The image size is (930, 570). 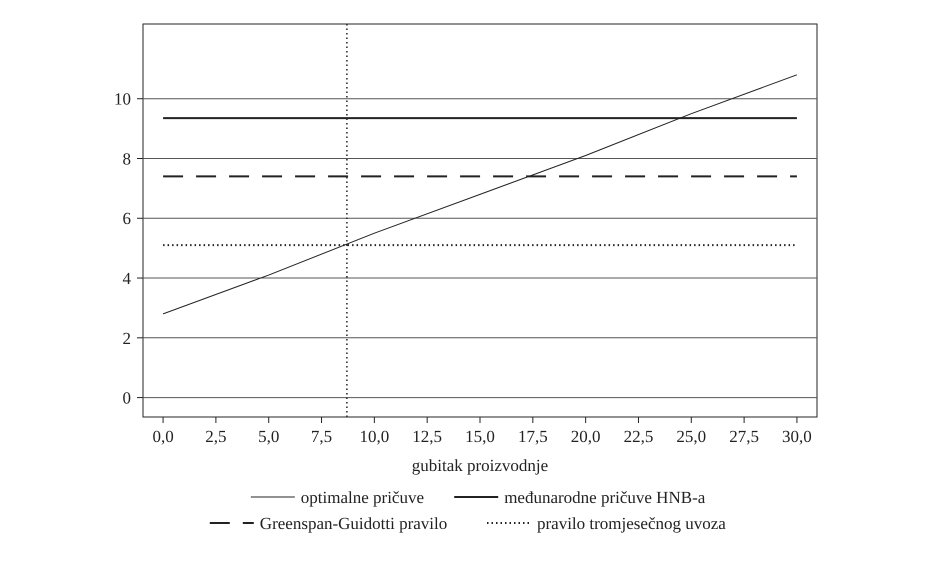 I want to click on x-tick-label: 5,0, so click(x=269, y=436).